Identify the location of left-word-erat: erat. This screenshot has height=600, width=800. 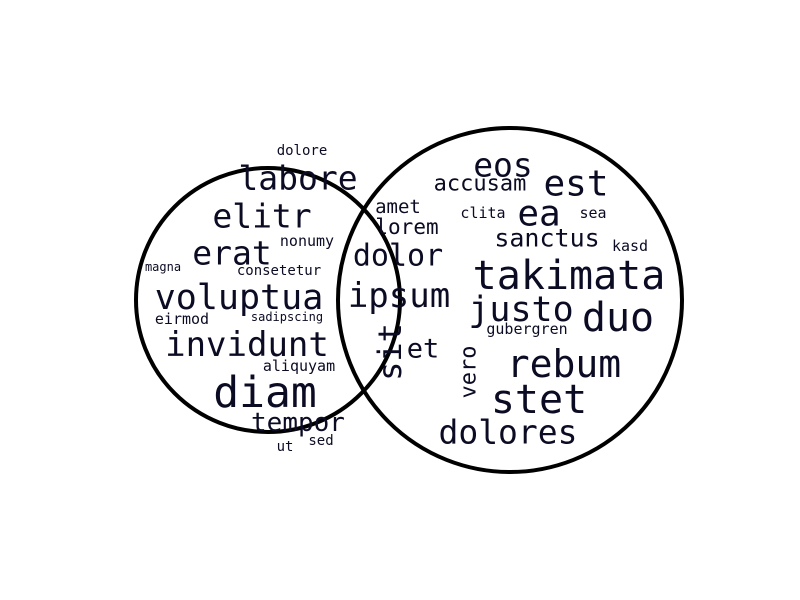
(231, 253).